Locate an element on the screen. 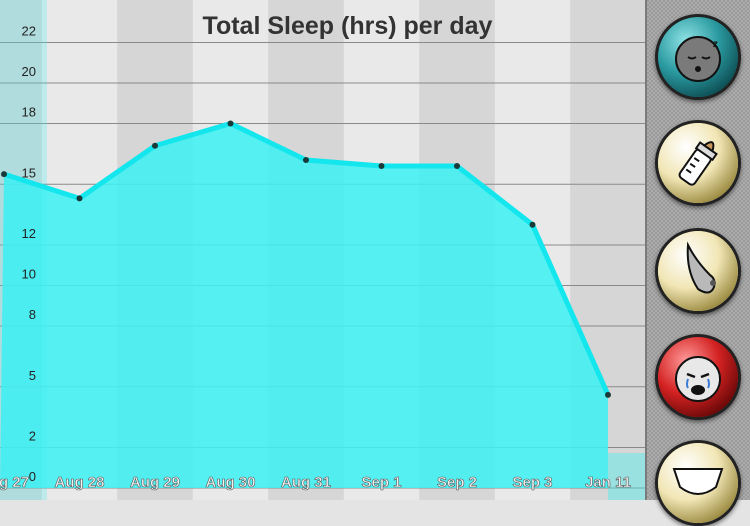 Image resolution: width=750 pixels, height=526 pixels. y-tick-label: 10 is located at coordinates (29, 274).